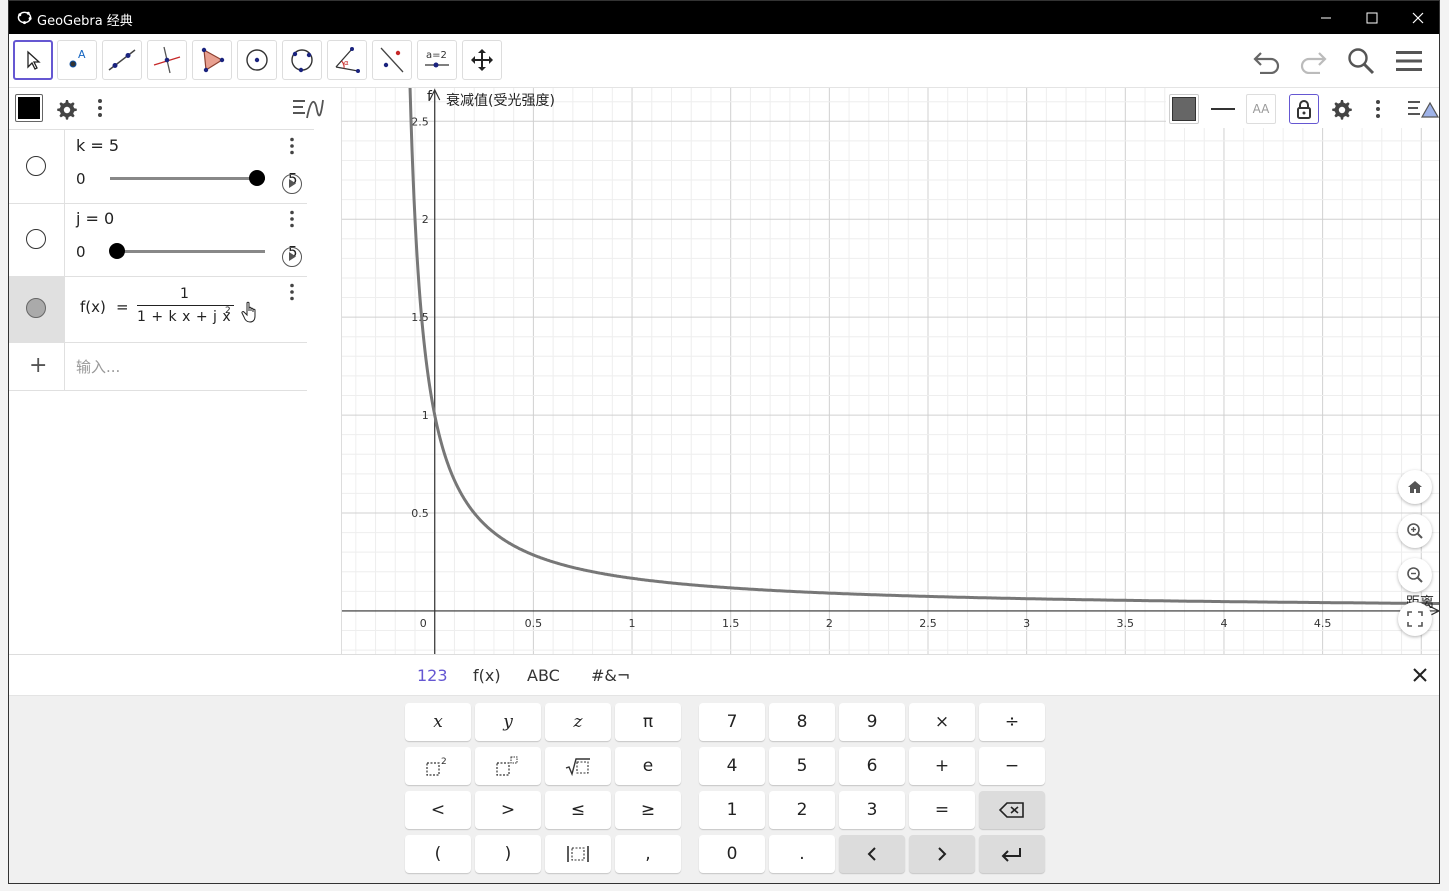 The height and width of the screenshot is (891, 1449). What do you see at coordinates (942, 722) in the screenshot?
I see `key-multiply: ×` at bounding box center [942, 722].